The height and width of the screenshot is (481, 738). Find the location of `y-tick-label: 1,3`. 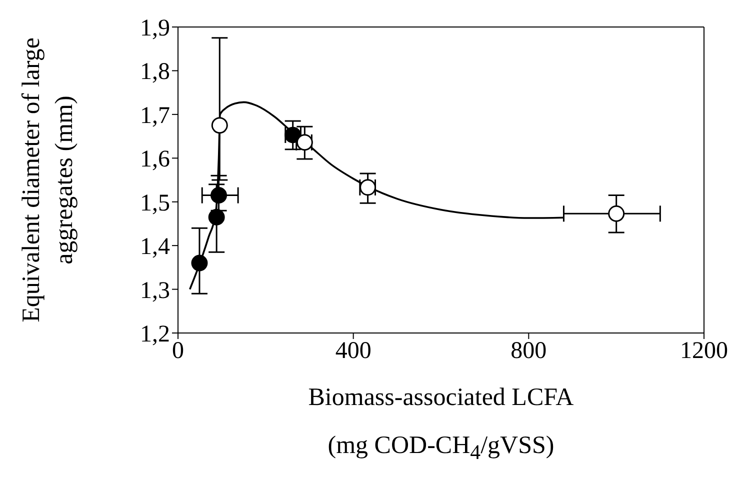

y-tick-label: 1,3 is located at coordinates (155, 291).